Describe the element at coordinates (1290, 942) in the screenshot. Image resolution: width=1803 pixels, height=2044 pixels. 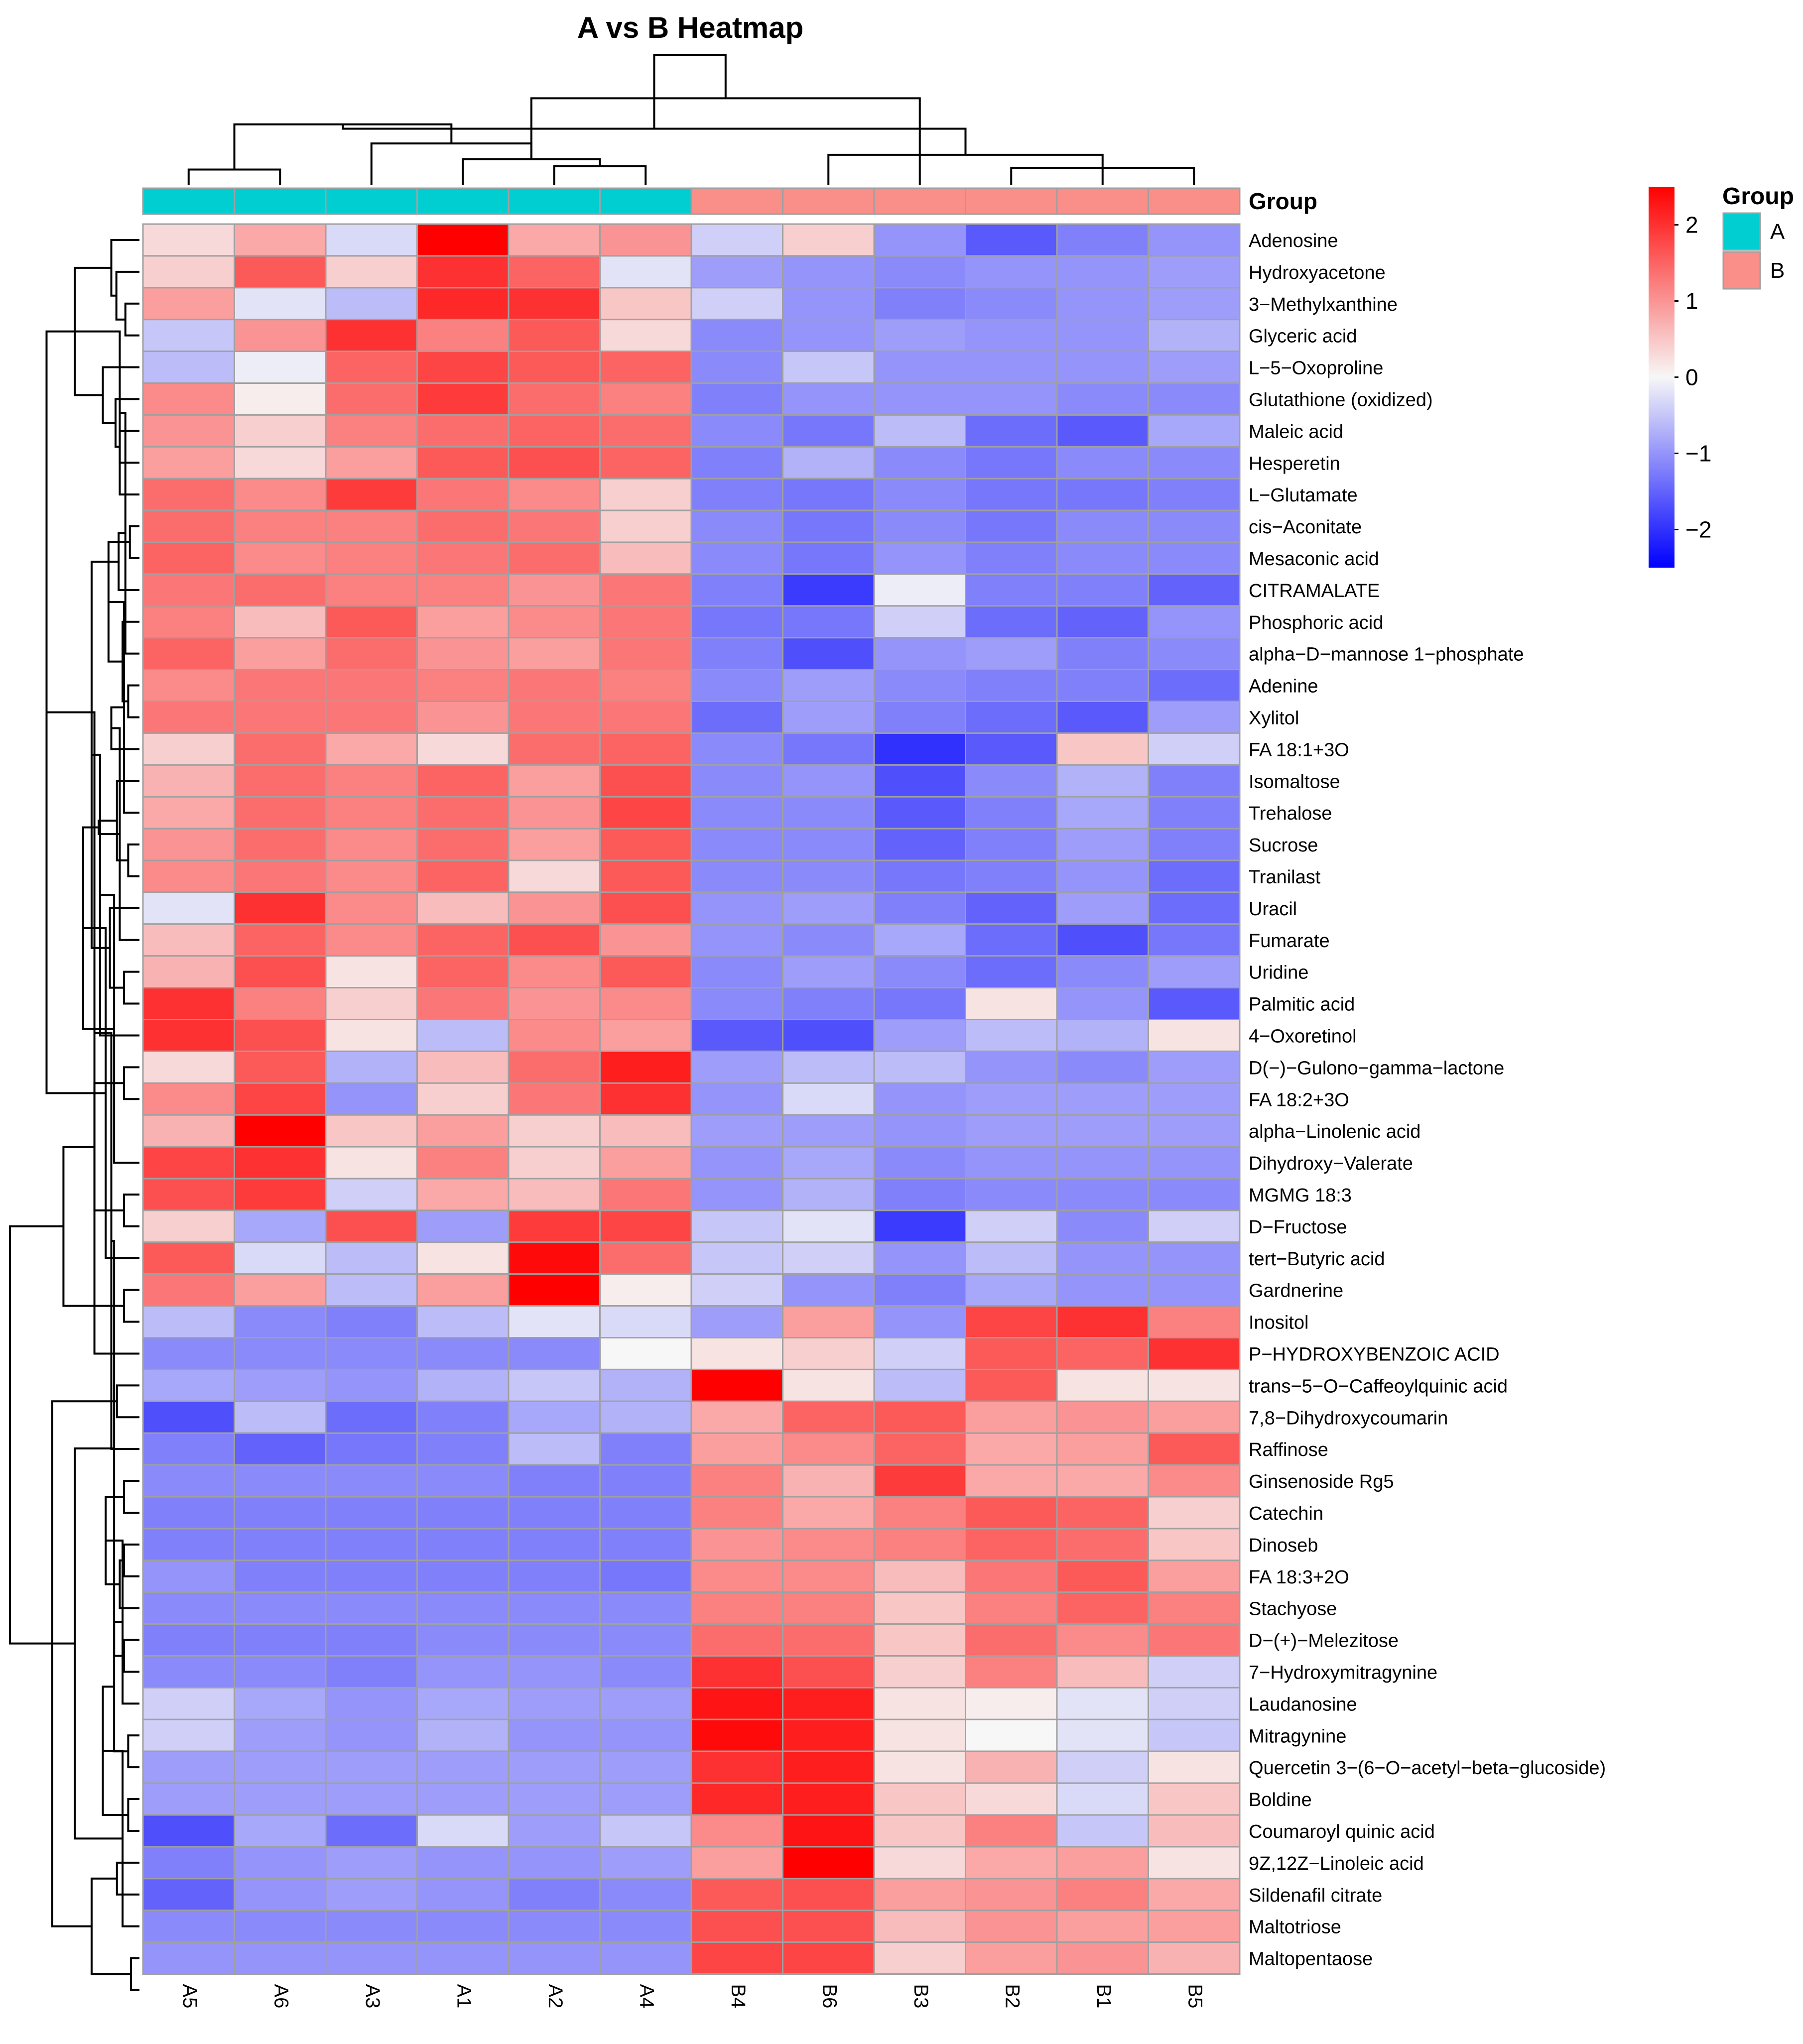
I see `row-label: Fumarate` at that location.